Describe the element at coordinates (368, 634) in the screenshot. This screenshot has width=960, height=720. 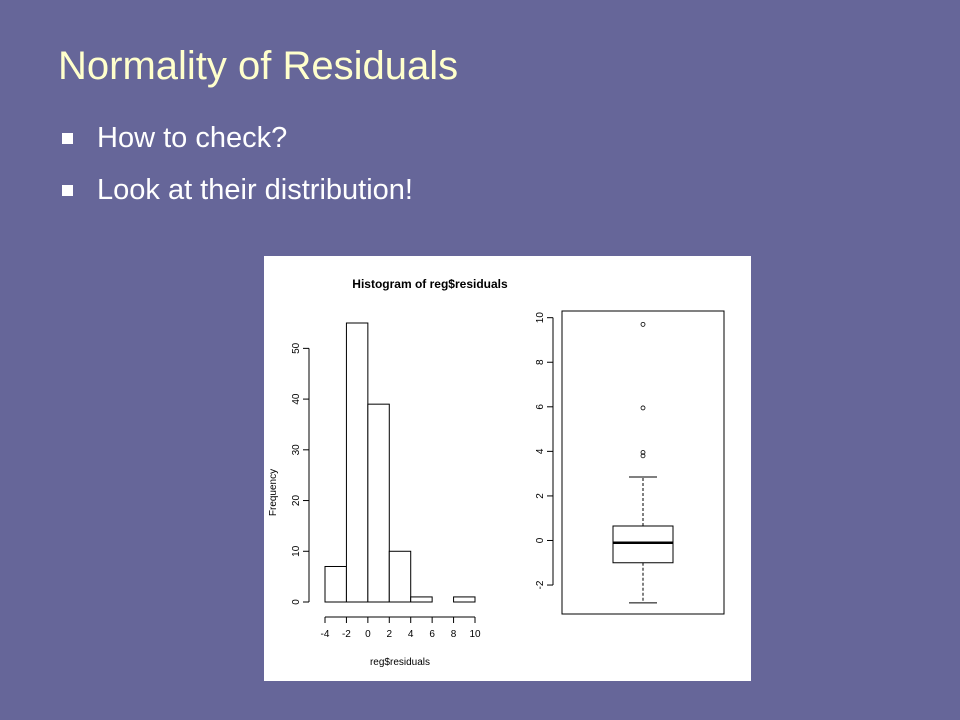
I see `histogram-x-tick-label: 0` at that location.